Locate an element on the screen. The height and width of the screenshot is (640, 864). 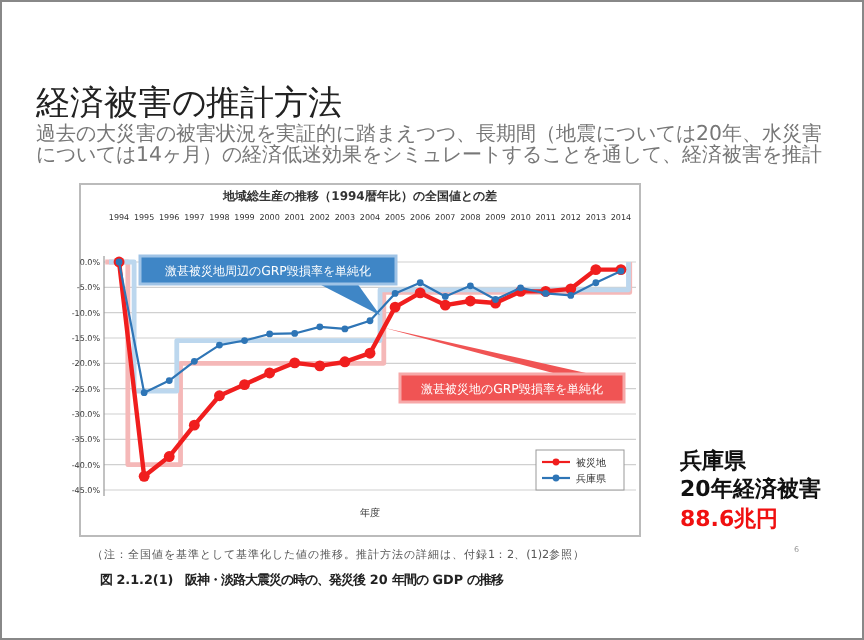
text: 兵庫県 is located at coordinates (713, 461).